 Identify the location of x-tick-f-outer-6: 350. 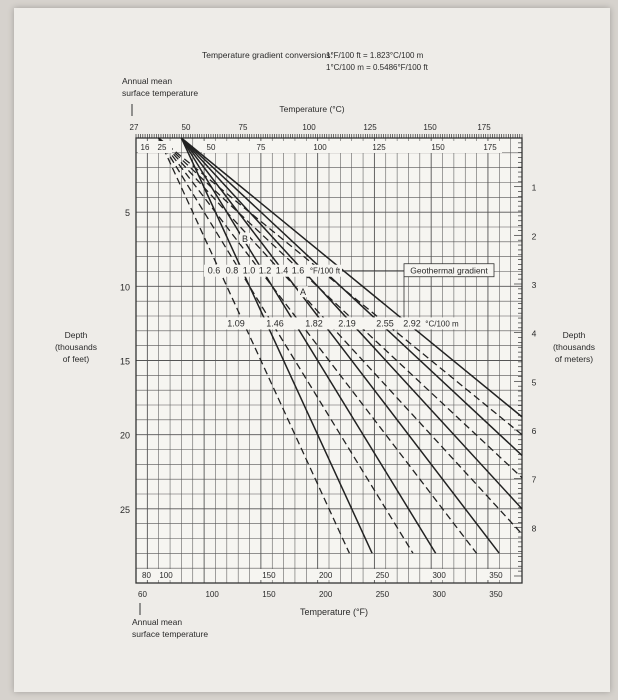
(496, 594).